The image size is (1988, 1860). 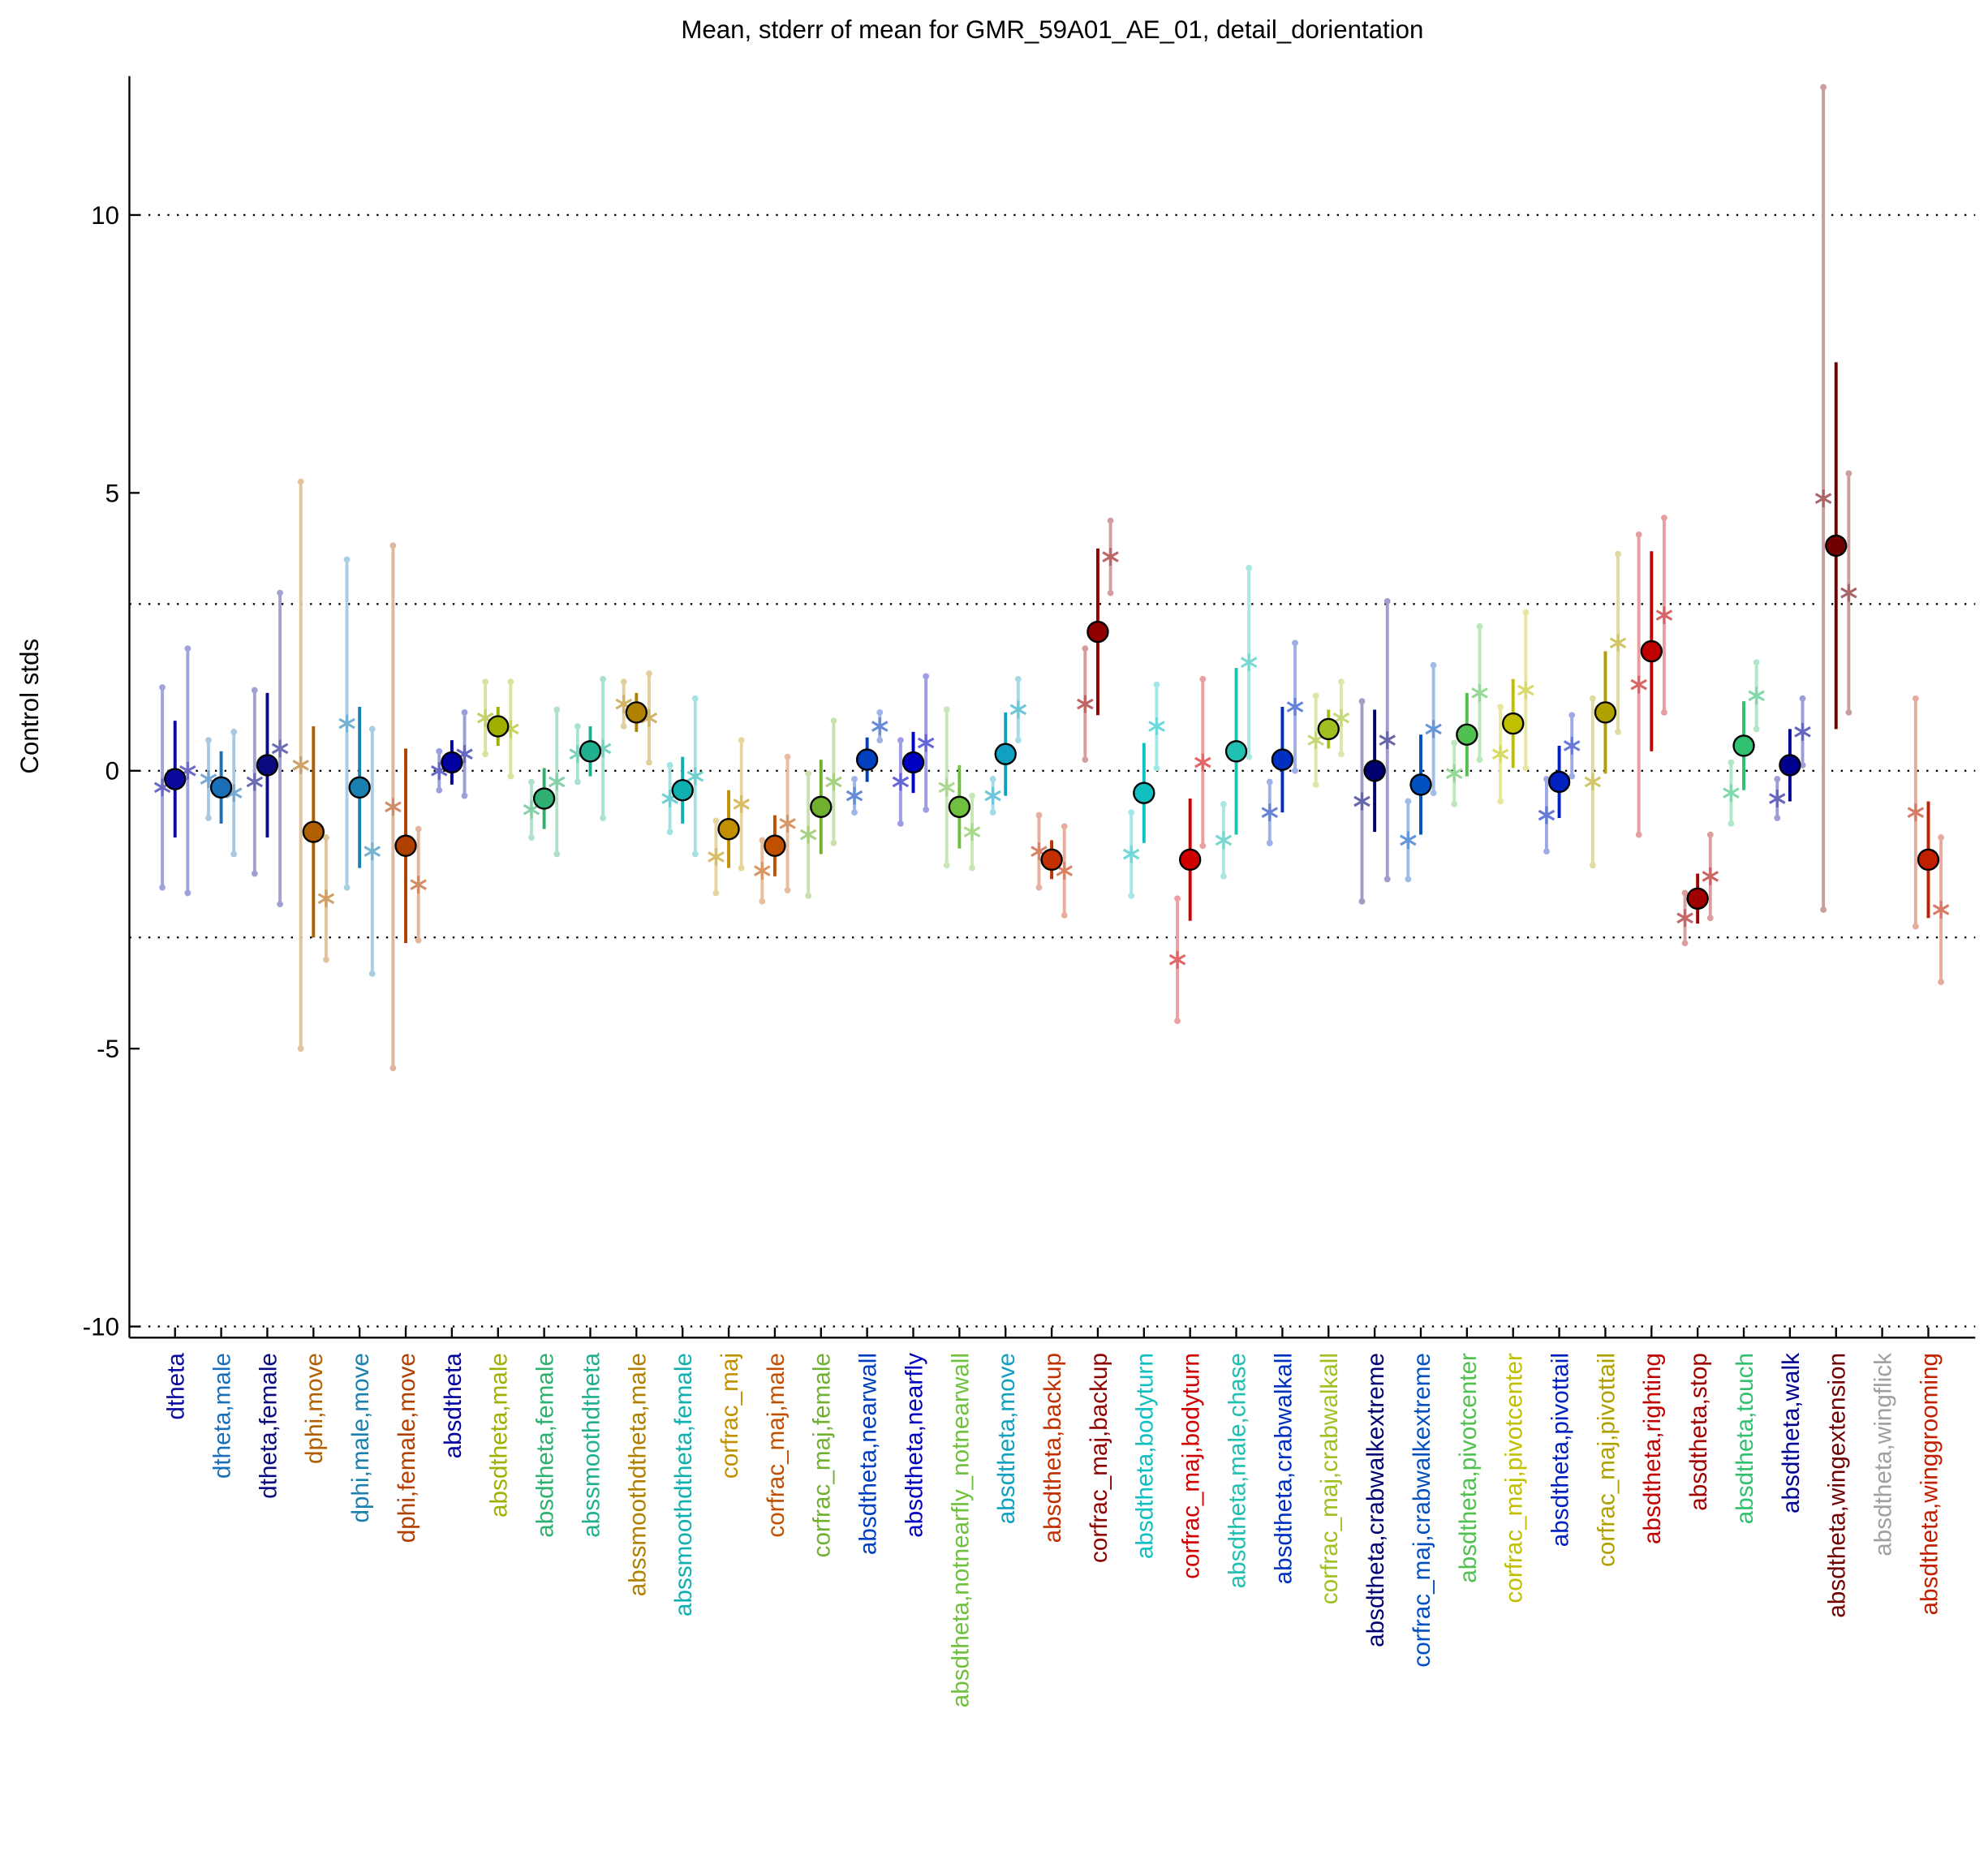 What do you see at coordinates (1698, 1432) in the screenshot?
I see `x-tick-label: absdtheta,stop` at bounding box center [1698, 1432].